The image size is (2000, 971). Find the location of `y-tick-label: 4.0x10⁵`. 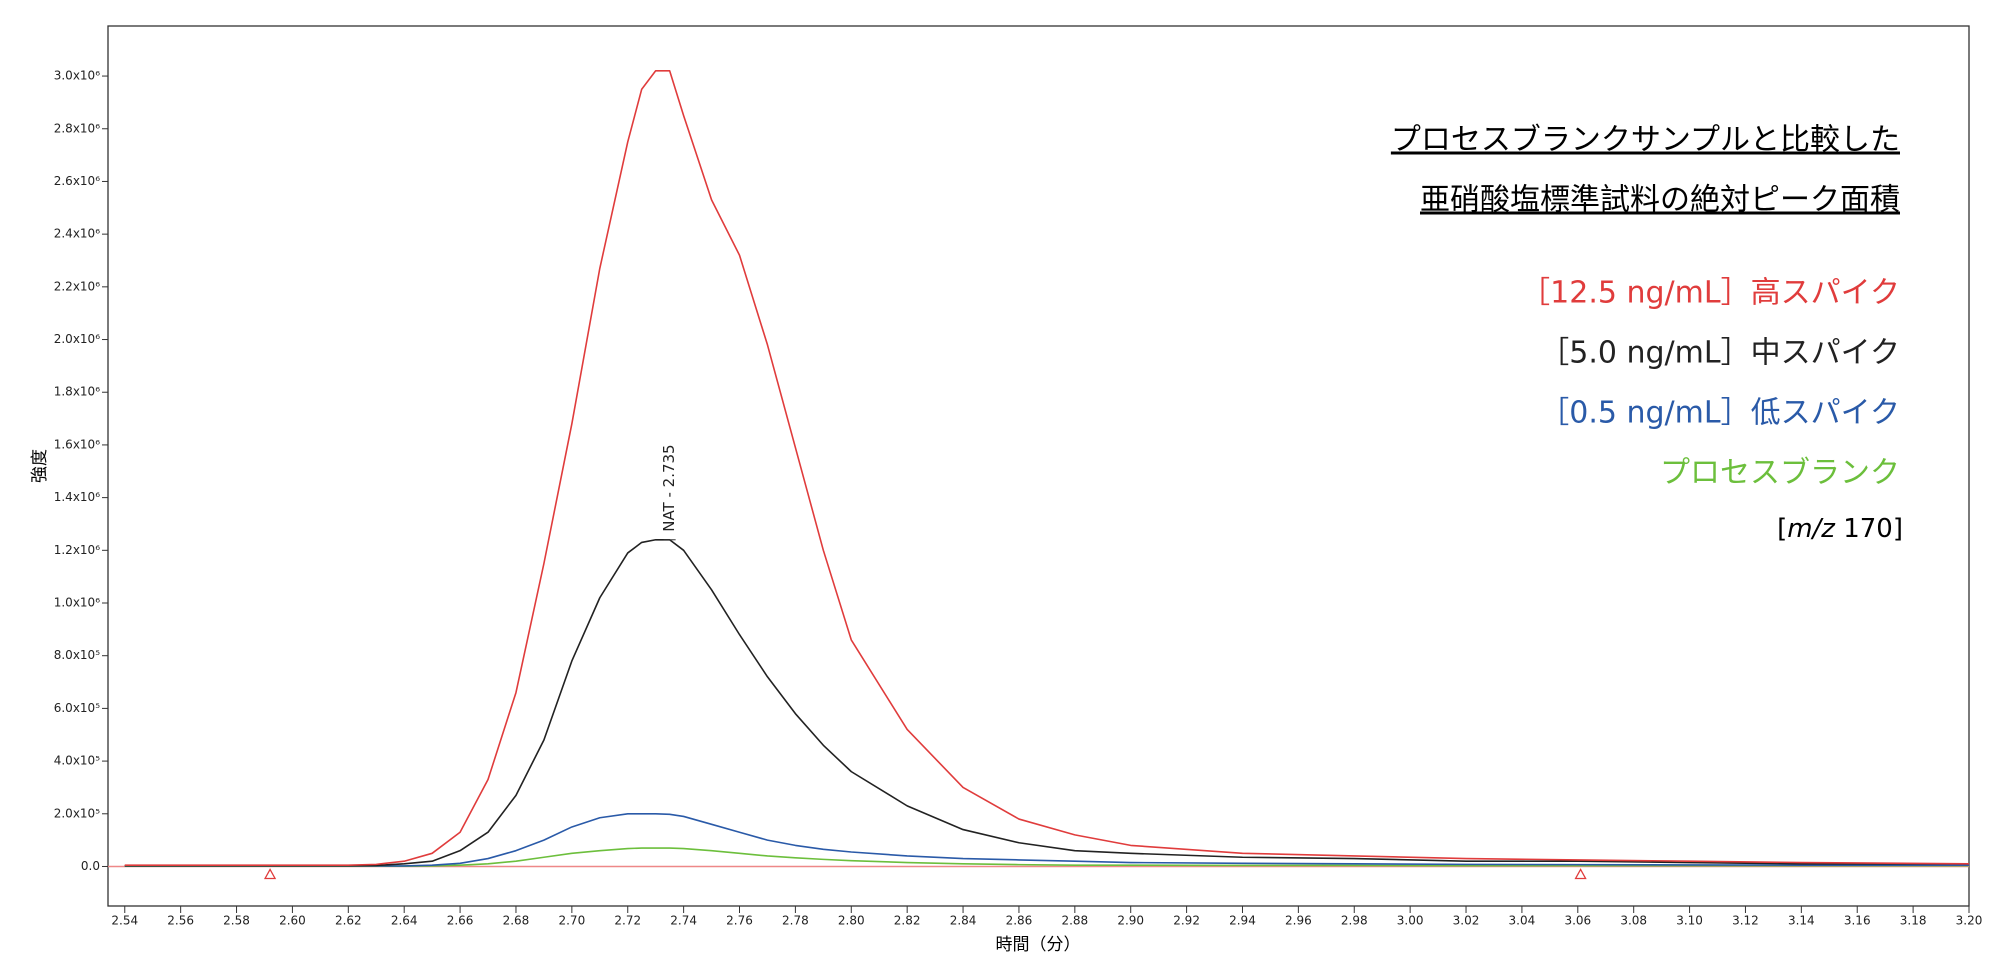

y-tick-label: 4.0x10⁵ is located at coordinates (77, 761).